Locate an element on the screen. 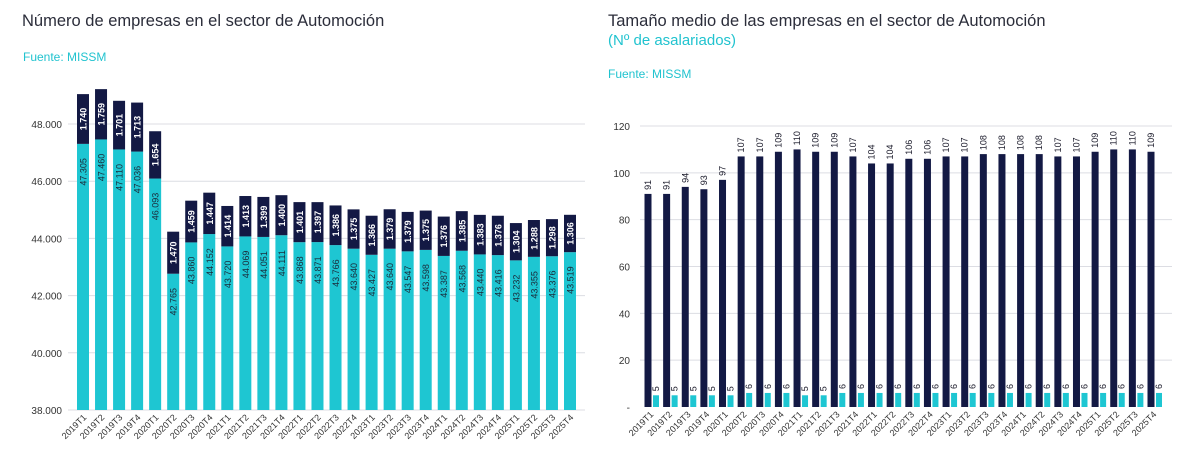 Image resolution: width=1200 pixels, height=450 pixels. data-label-series-1: 106 is located at coordinates (909, 147).